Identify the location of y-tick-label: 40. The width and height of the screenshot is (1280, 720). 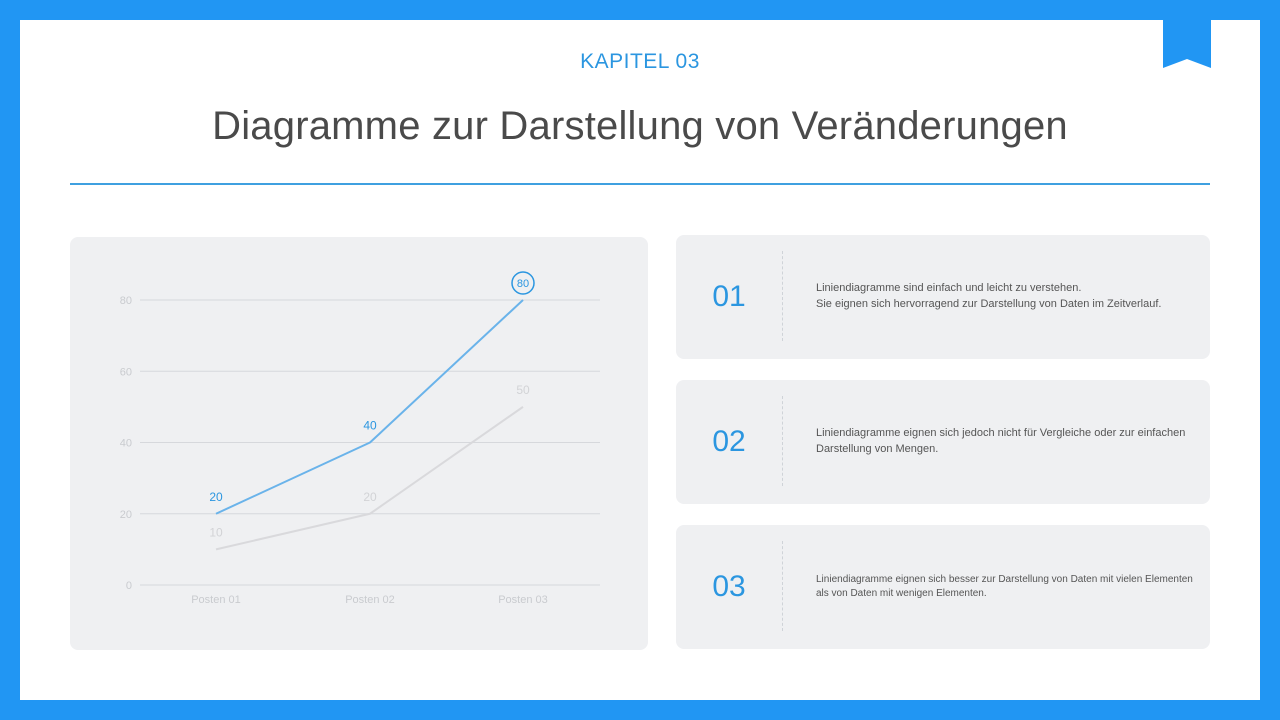
(126, 444).